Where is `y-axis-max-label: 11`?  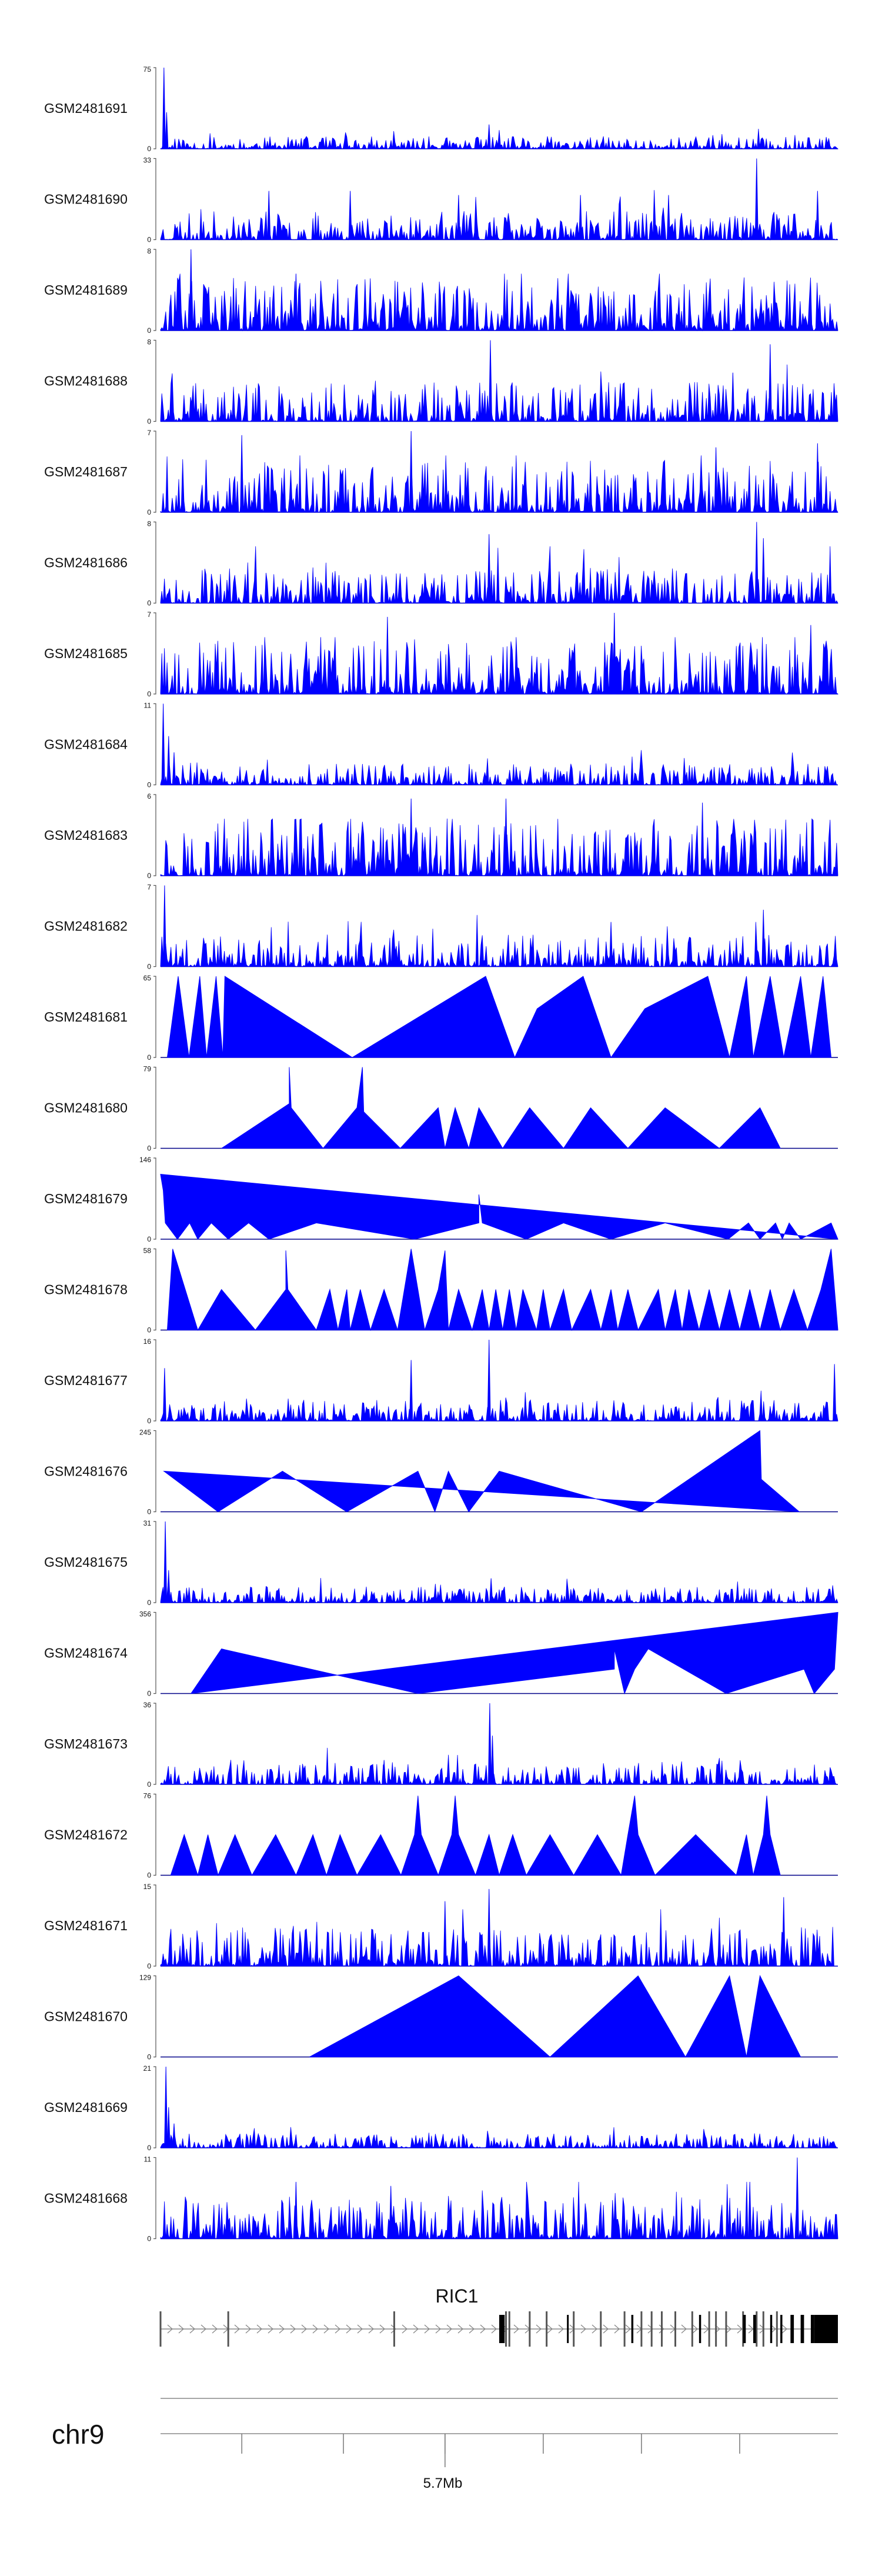 y-axis-max-label: 11 is located at coordinates (148, 706).